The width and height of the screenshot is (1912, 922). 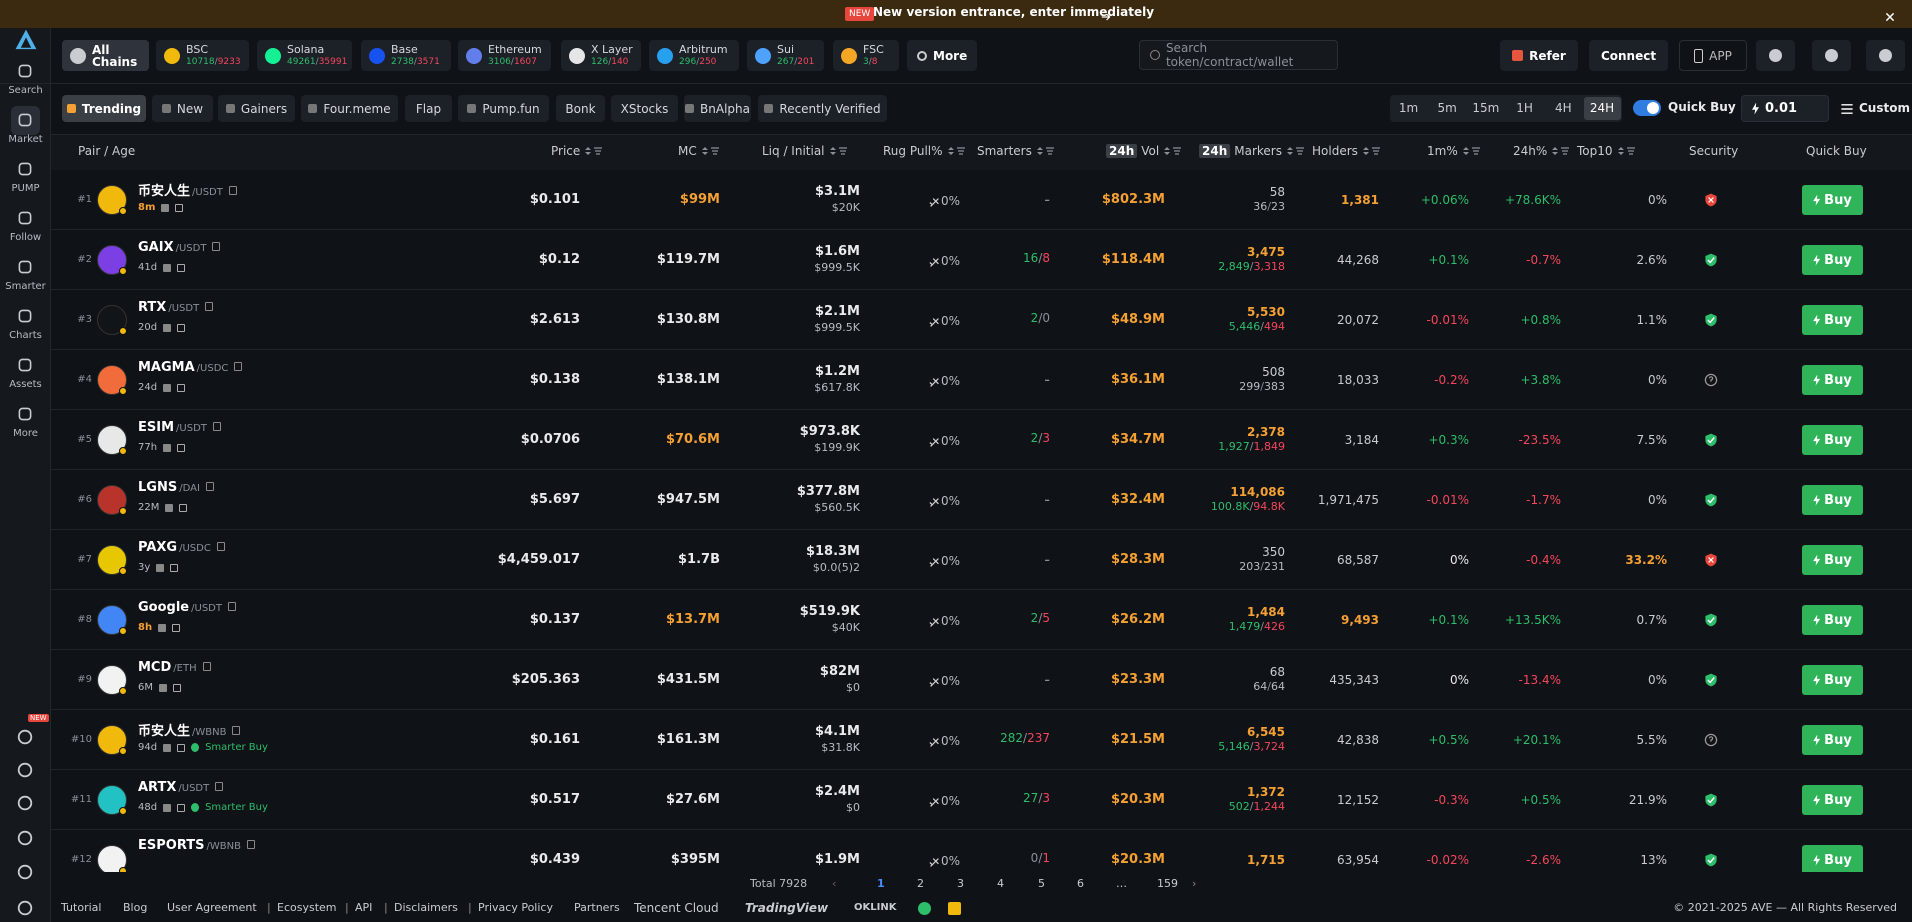 I want to click on token-name: RTX, so click(x=152, y=307).